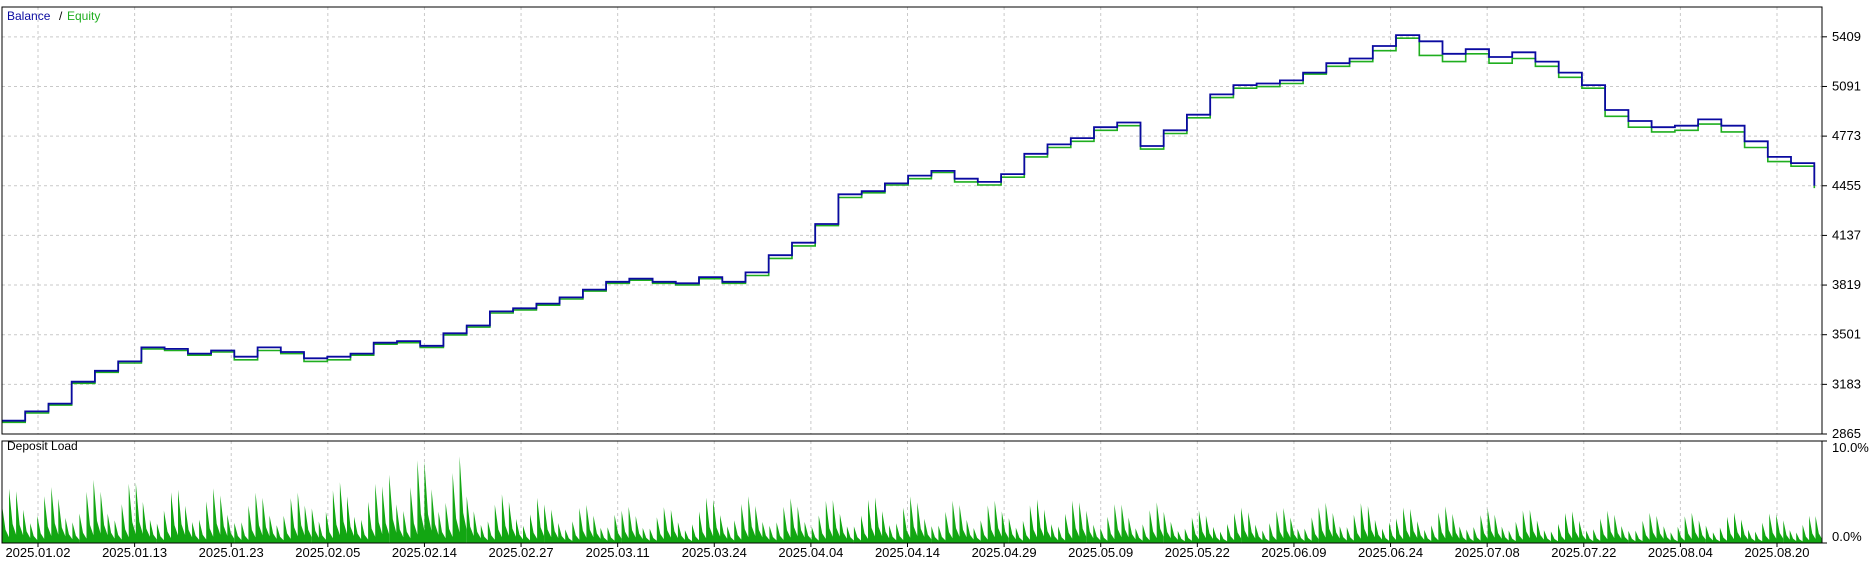 This screenshot has width=1875, height=564. What do you see at coordinates (1846, 334) in the screenshot?
I see `y-tick-label: 3501` at bounding box center [1846, 334].